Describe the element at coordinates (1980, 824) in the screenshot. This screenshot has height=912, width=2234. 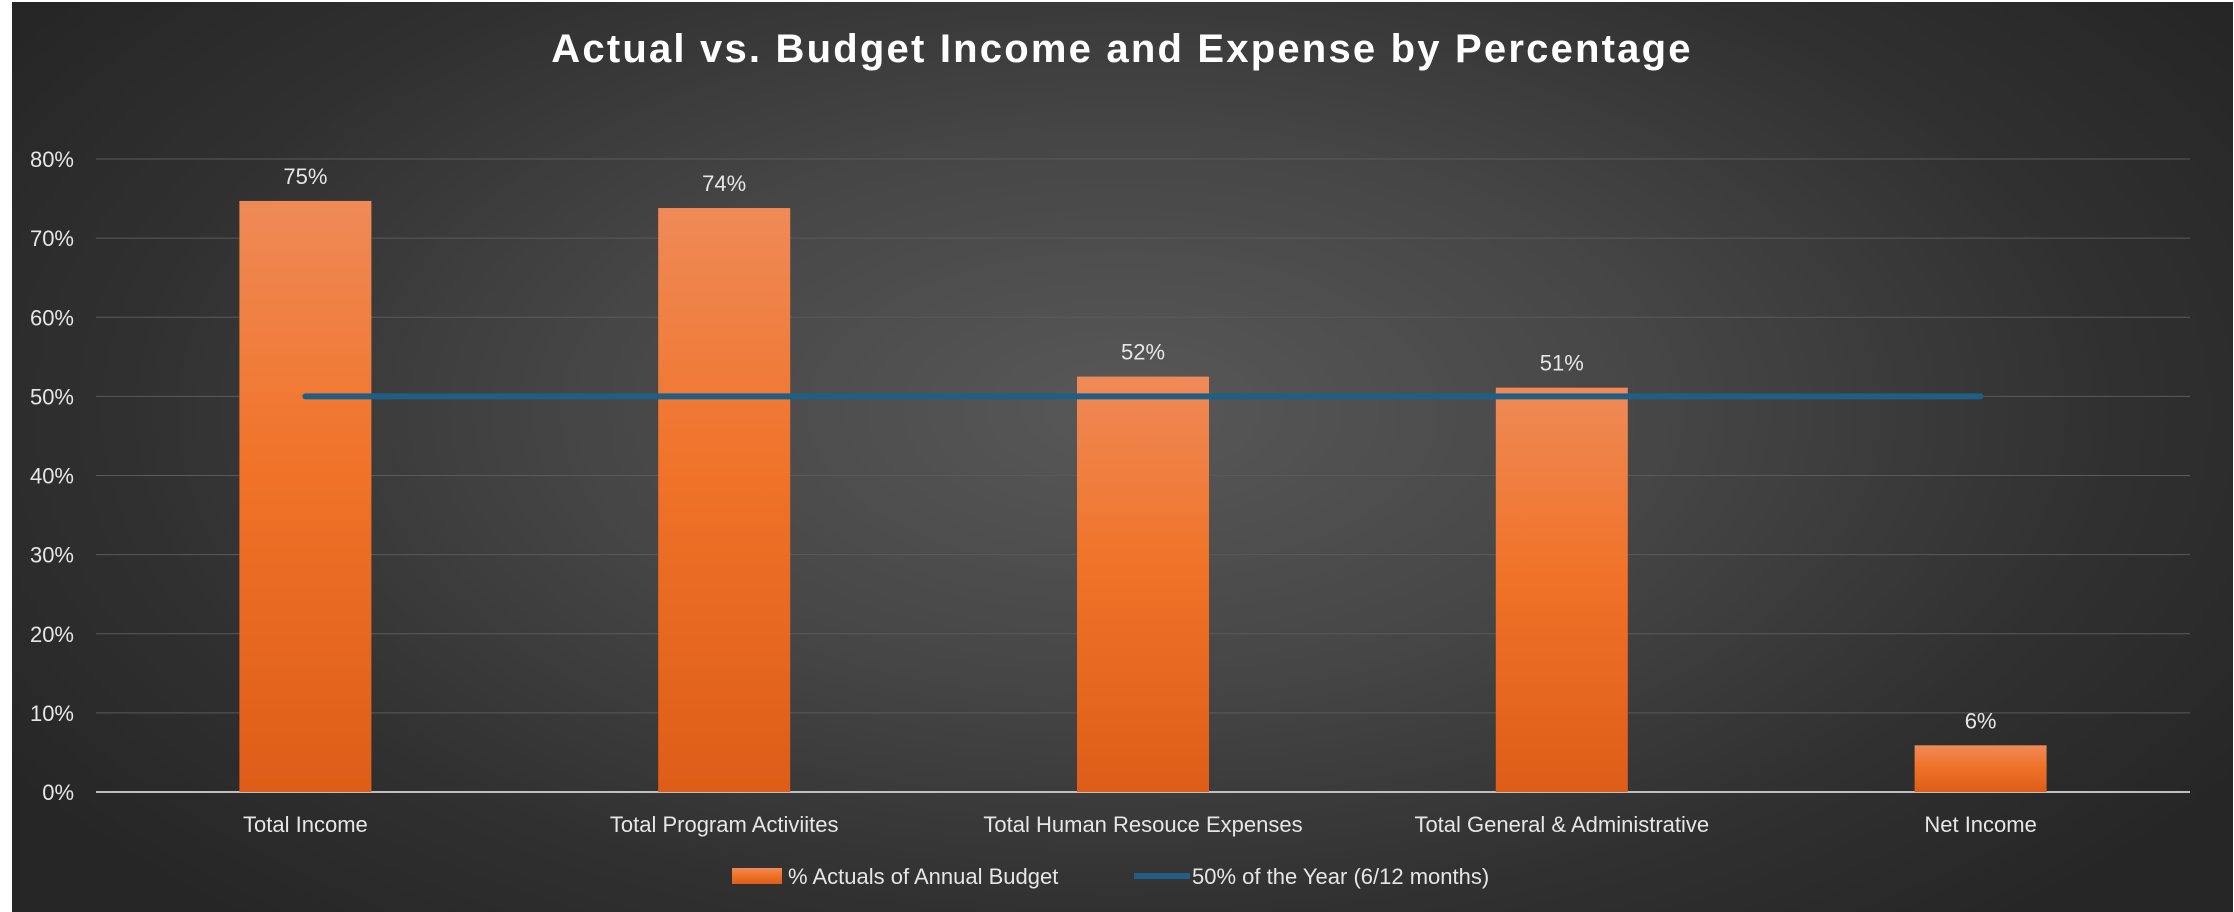
I see `x-category-label: Net Income` at that location.